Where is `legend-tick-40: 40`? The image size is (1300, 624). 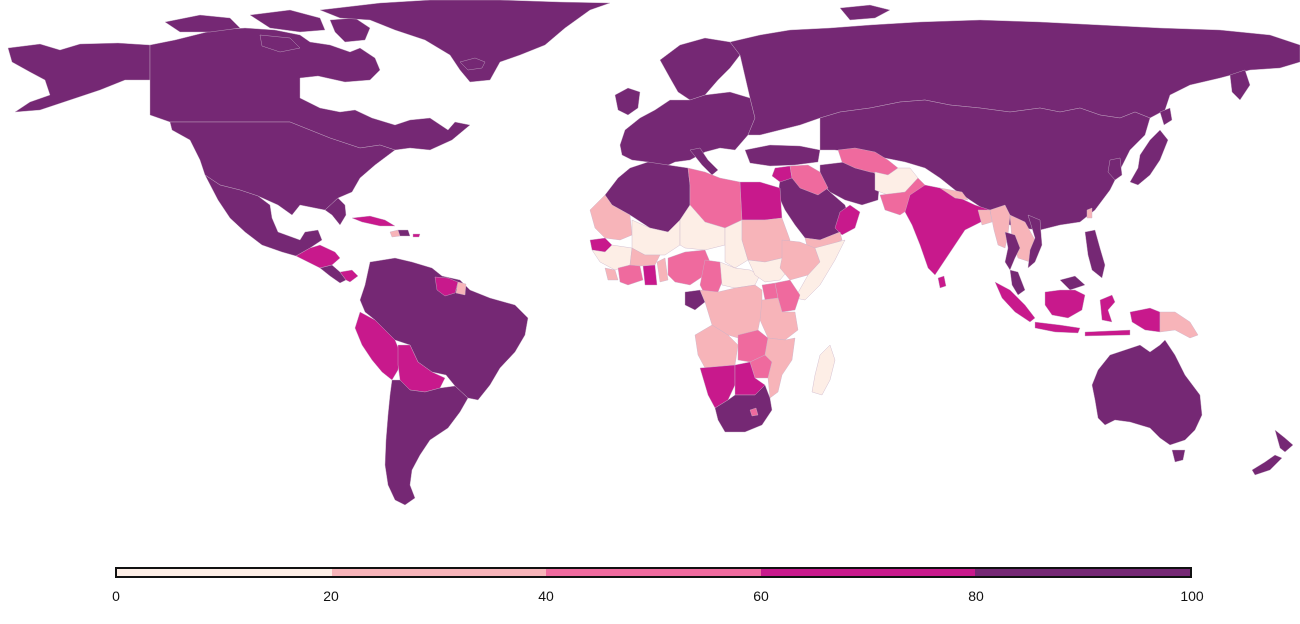 legend-tick-40: 40 is located at coordinates (546, 596).